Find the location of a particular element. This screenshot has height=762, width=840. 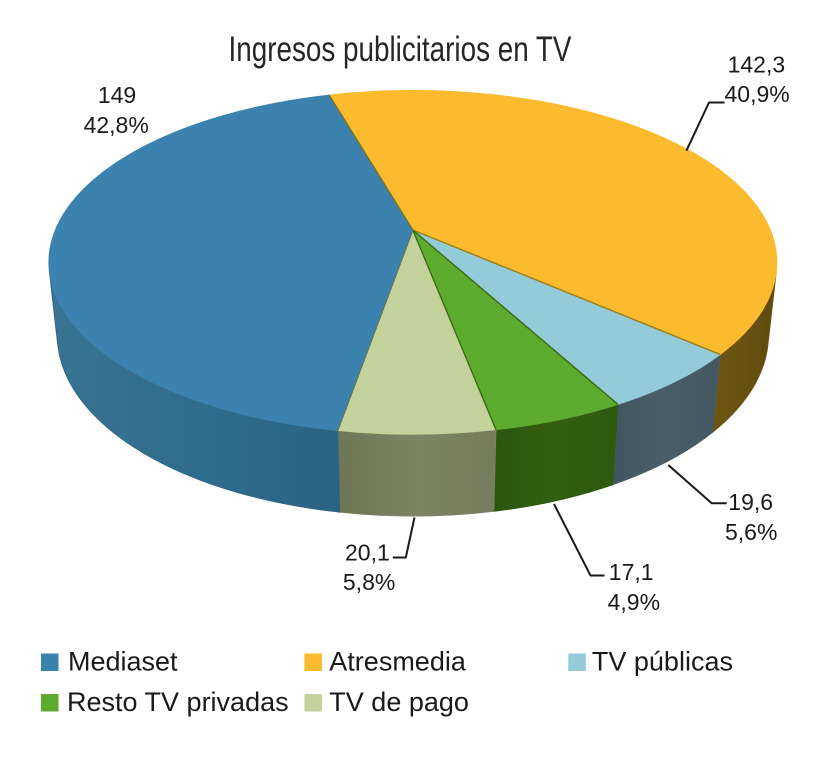

svg-text: 149 is located at coordinates (117, 95).